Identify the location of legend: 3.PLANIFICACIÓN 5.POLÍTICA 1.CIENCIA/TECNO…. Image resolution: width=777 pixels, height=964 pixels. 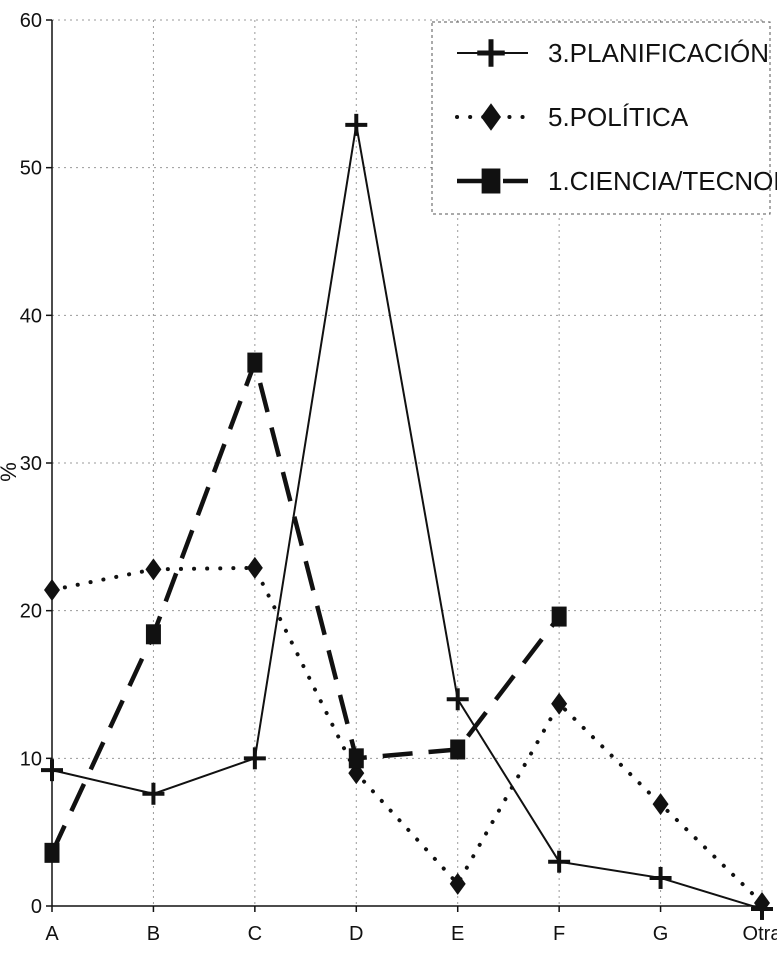
(604, 118).